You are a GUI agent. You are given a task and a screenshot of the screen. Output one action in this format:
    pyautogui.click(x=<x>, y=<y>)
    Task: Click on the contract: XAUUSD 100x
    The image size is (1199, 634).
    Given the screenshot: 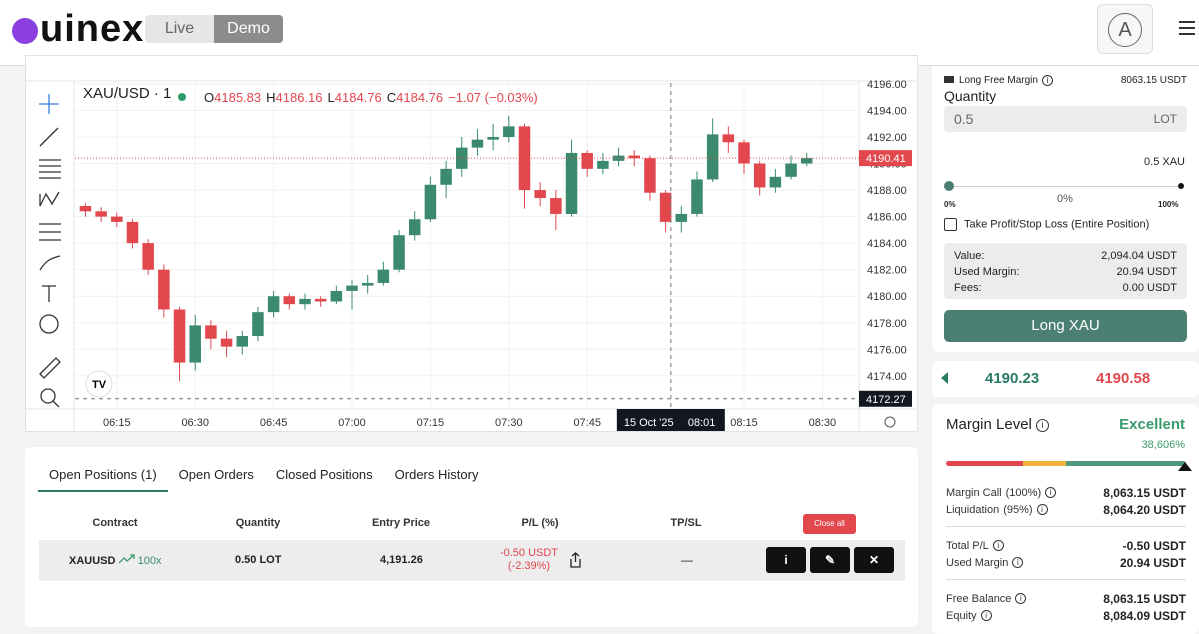 What is the action you would take?
    pyautogui.click(x=115, y=560)
    